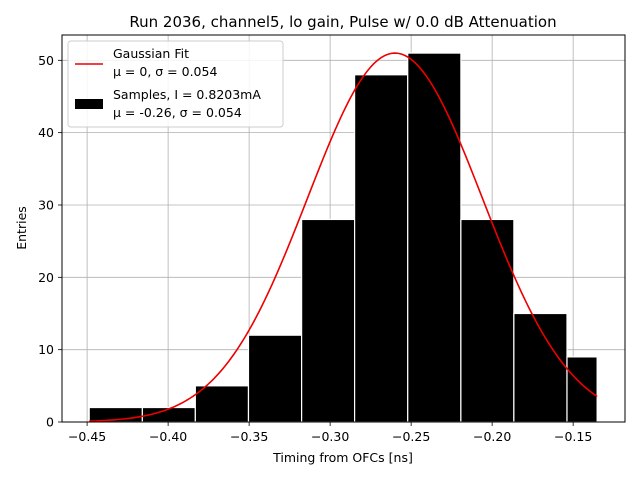 Image resolution: width=640 pixels, height=484 pixels. Describe the element at coordinates (46, 277) in the screenshot. I see `y-tick-label: 20` at that location.